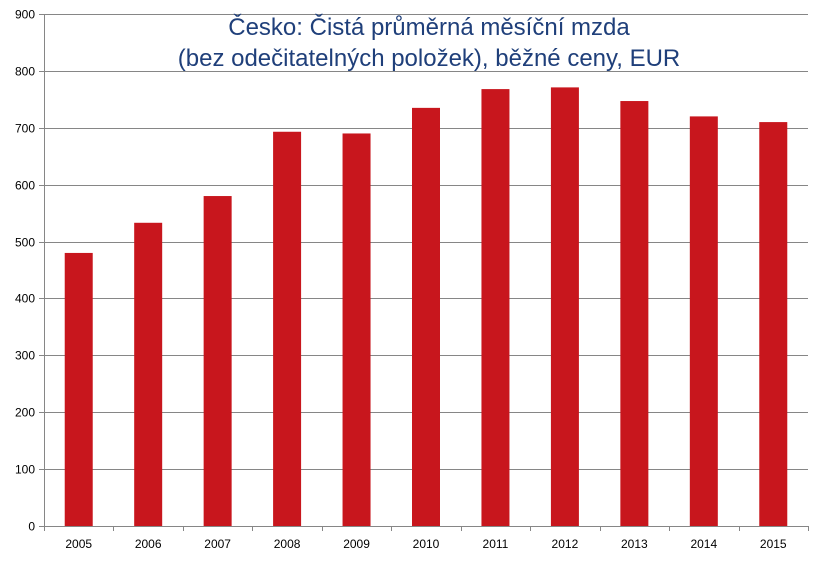  Describe the element at coordinates (25, 243) in the screenshot. I see `y-tick-label: 500` at that location.